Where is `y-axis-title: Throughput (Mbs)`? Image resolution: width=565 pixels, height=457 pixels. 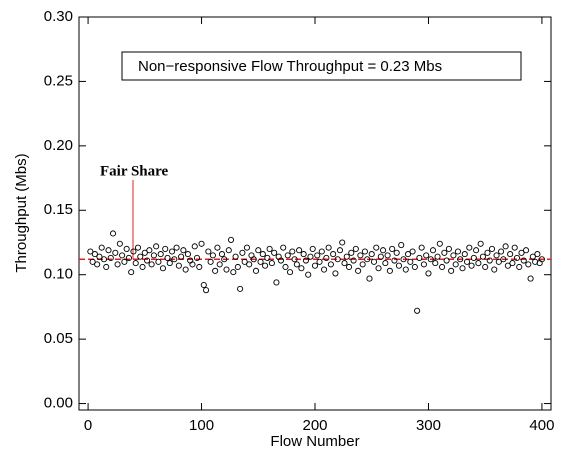 y-axis-title: Throughput (Mbs) is located at coordinates (21, 212).